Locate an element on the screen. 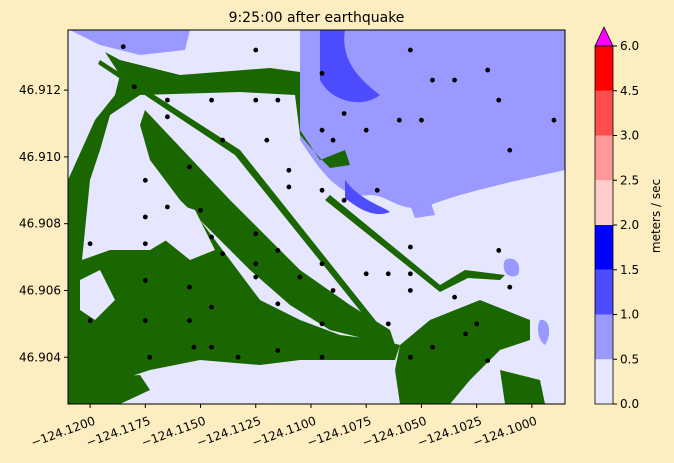  colorbar-tick-label: 0.5 is located at coordinates (629, 359).